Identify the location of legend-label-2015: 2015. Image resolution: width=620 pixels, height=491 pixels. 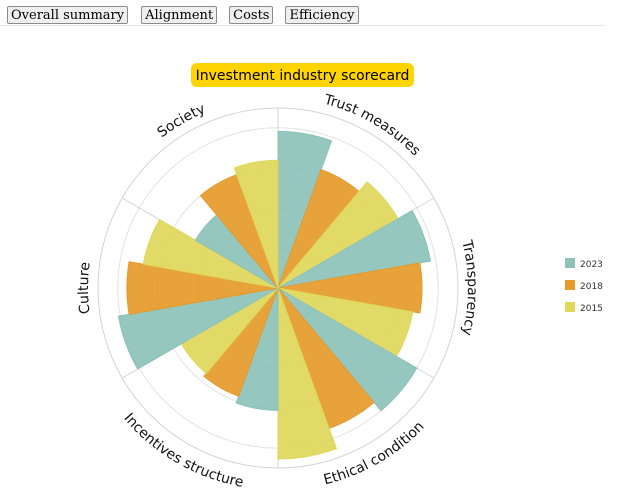
(591, 309).